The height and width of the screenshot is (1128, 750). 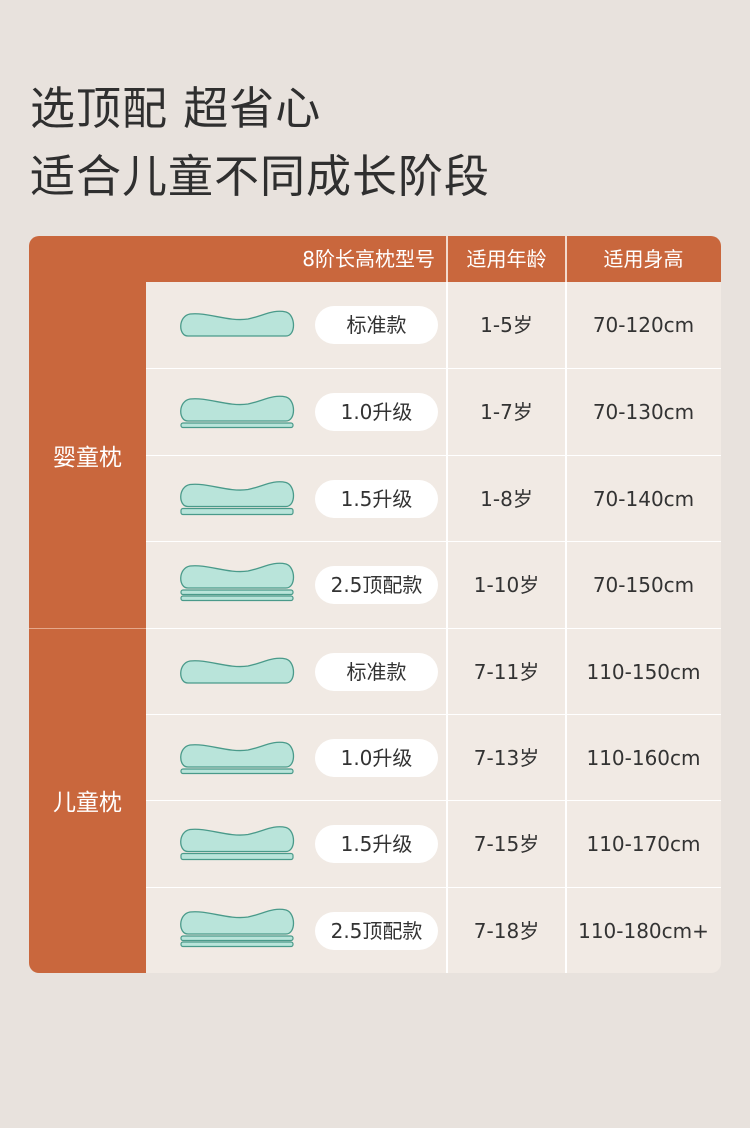 I want to click on group-divider, so click(x=87, y=628).